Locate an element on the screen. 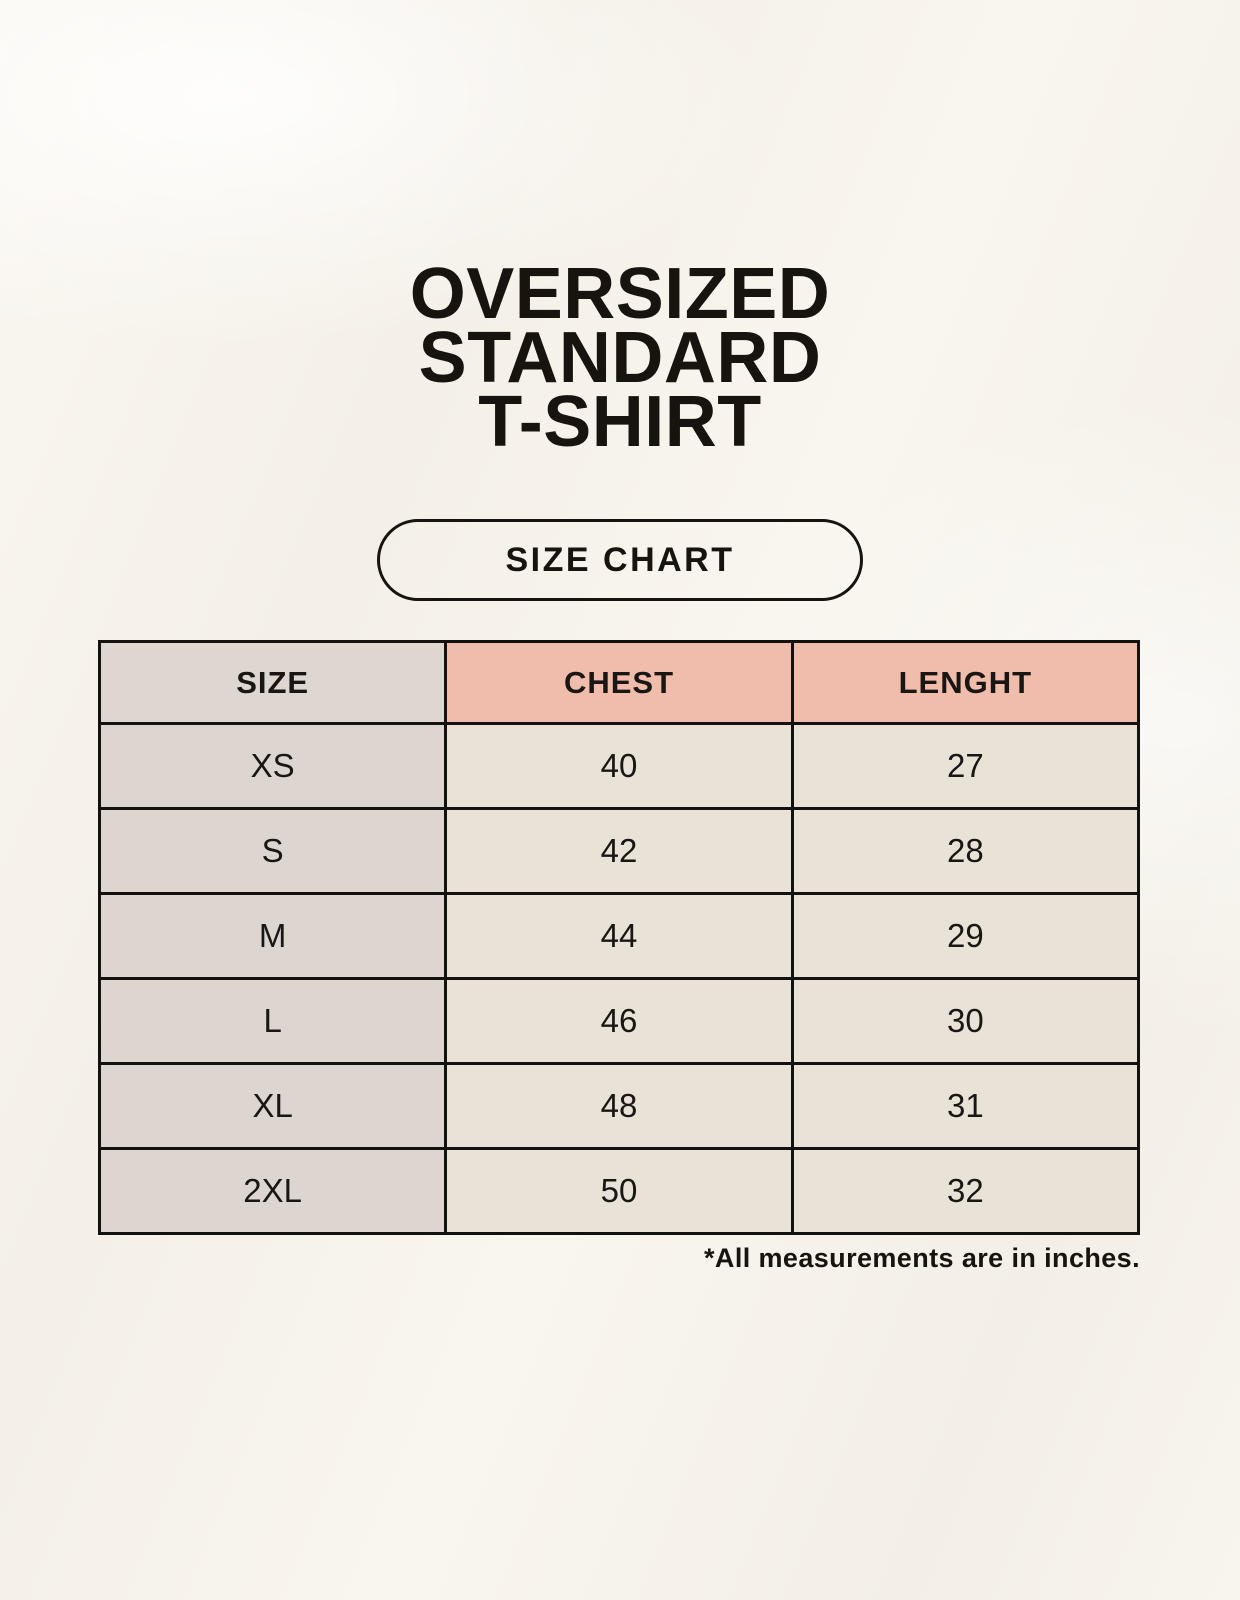 The width and height of the screenshot is (1240, 1600). size-cell: S is located at coordinates (272, 851).